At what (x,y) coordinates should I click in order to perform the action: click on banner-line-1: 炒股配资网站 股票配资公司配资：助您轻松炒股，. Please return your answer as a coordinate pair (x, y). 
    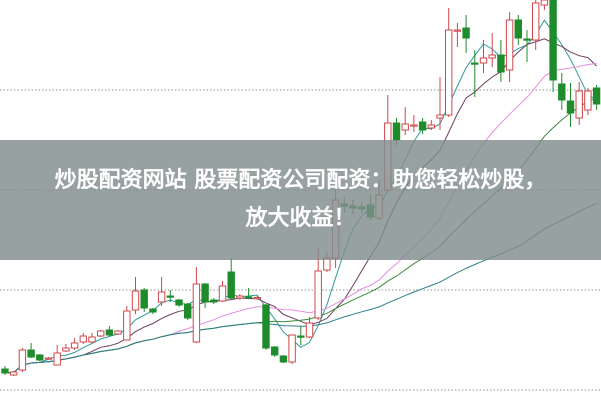
    Looking at the image, I should click on (300, 180).